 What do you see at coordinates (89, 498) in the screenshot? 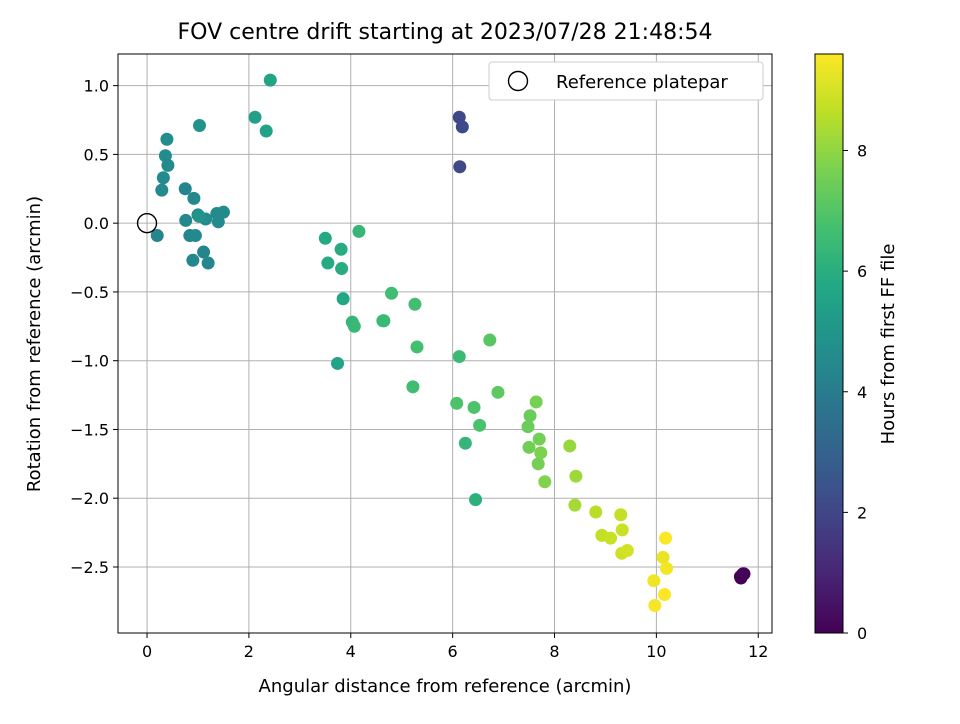
I see `y-tick-label: −2.0` at bounding box center [89, 498].